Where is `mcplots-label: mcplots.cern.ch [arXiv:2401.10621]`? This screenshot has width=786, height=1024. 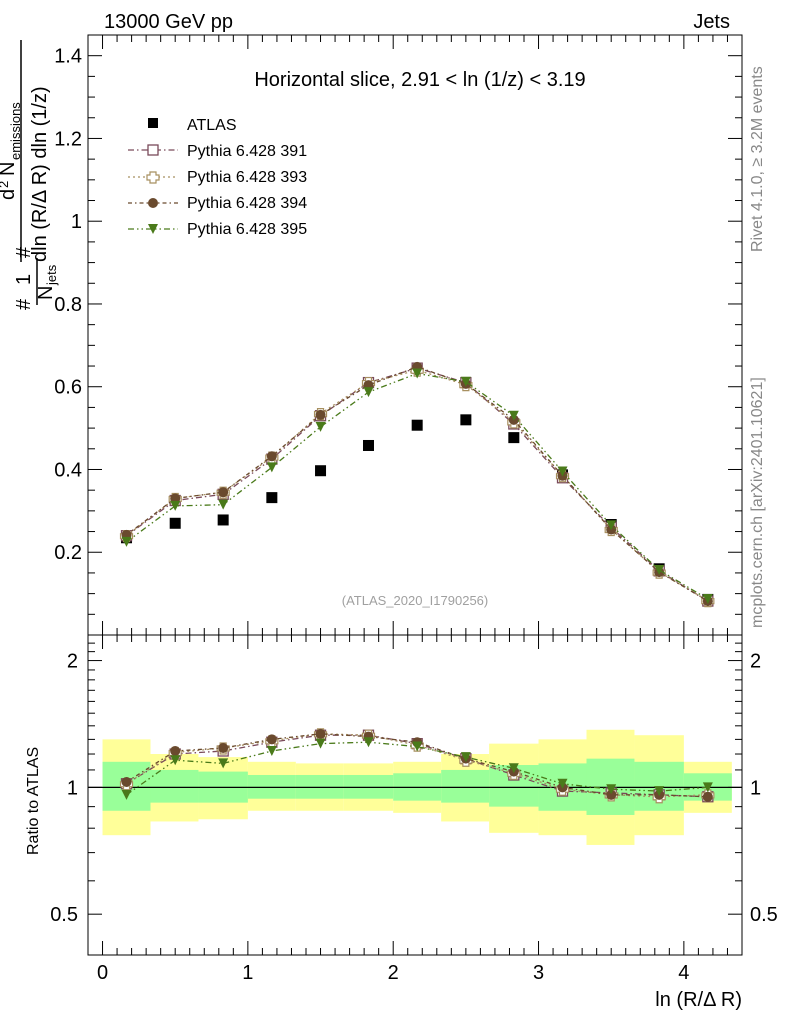
mcplots-label: mcplots.cern.ch [arXiv:2401.10621] is located at coordinates (757, 502).